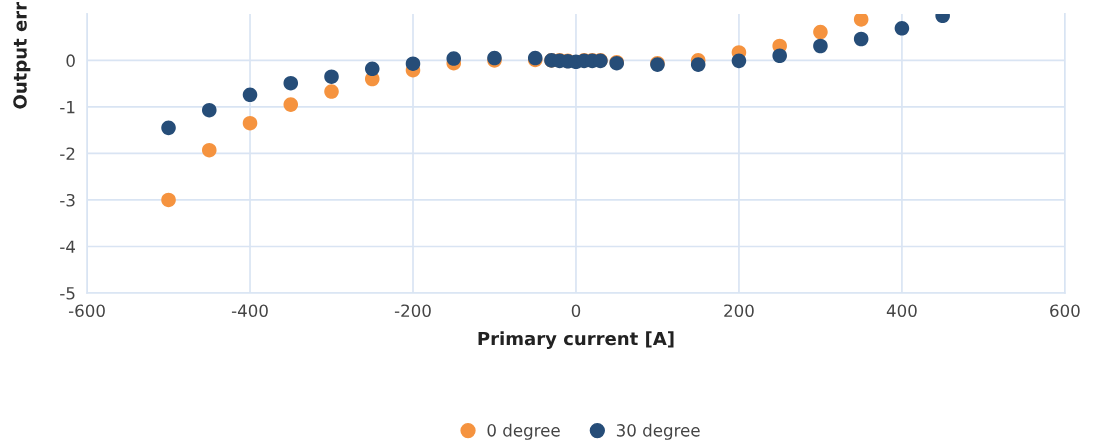 The width and height of the screenshot is (1095, 448). What do you see at coordinates (523, 431) in the screenshot?
I see `legend-label: 0 degree` at bounding box center [523, 431].